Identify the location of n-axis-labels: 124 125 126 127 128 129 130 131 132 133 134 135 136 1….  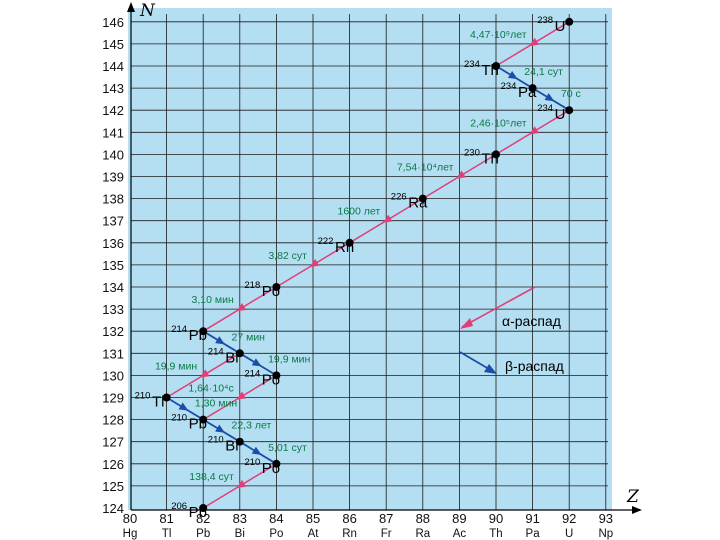
(113, 265).